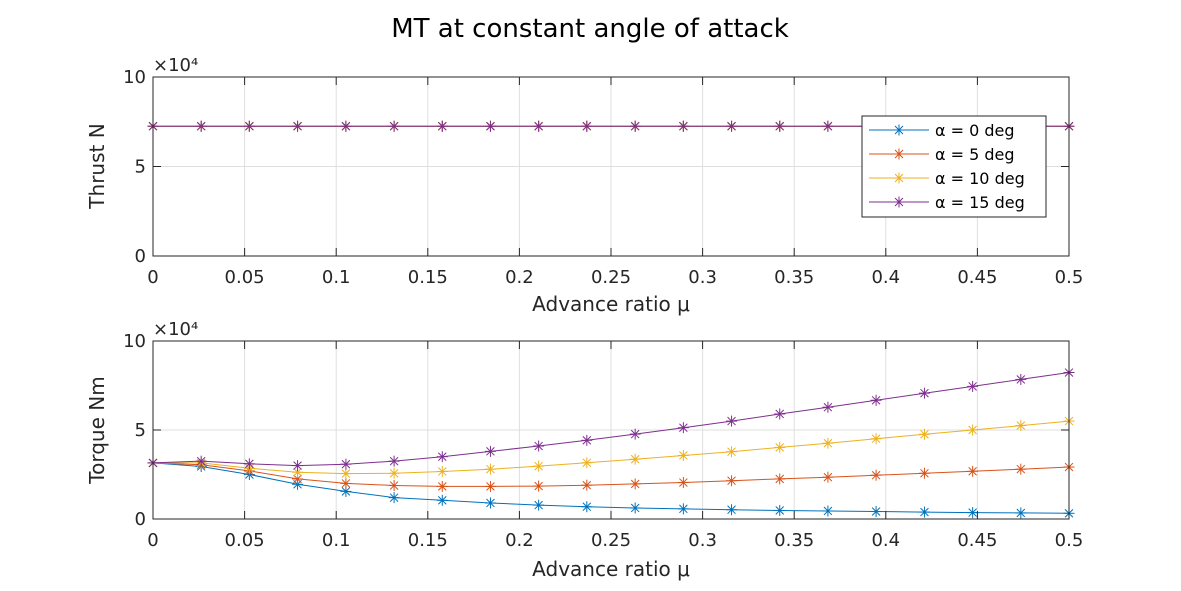  Describe the element at coordinates (980, 202) in the screenshot. I see `legend-label-alpha-15: α = 15 deg` at that location.